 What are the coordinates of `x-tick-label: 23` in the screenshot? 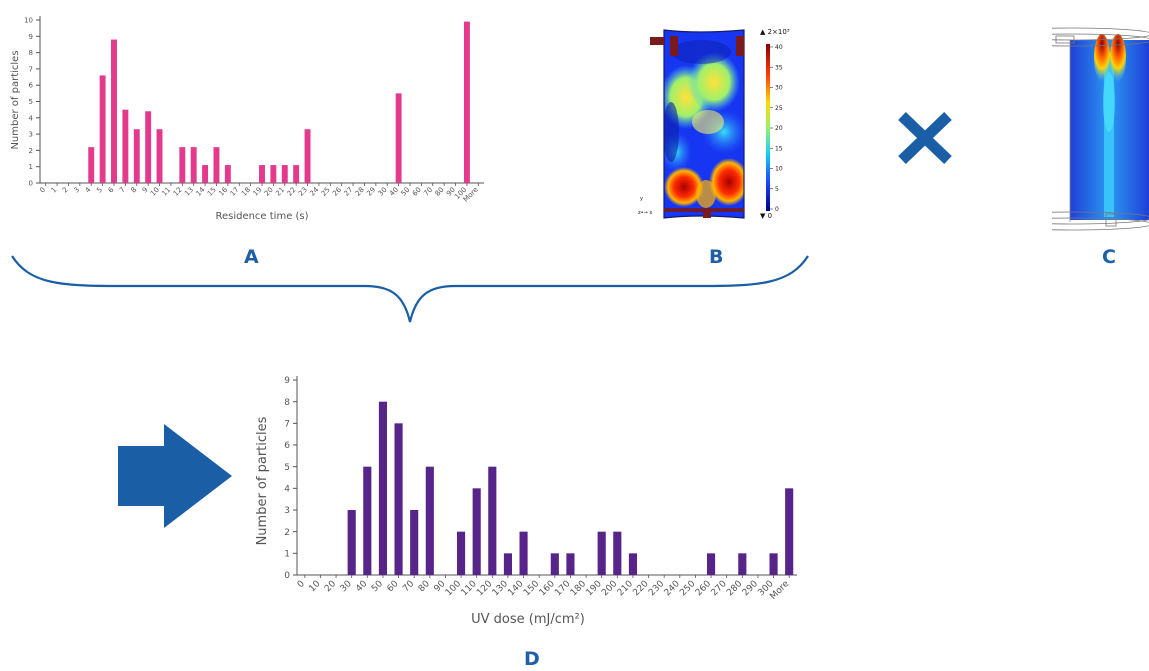 It's located at (303, 192).